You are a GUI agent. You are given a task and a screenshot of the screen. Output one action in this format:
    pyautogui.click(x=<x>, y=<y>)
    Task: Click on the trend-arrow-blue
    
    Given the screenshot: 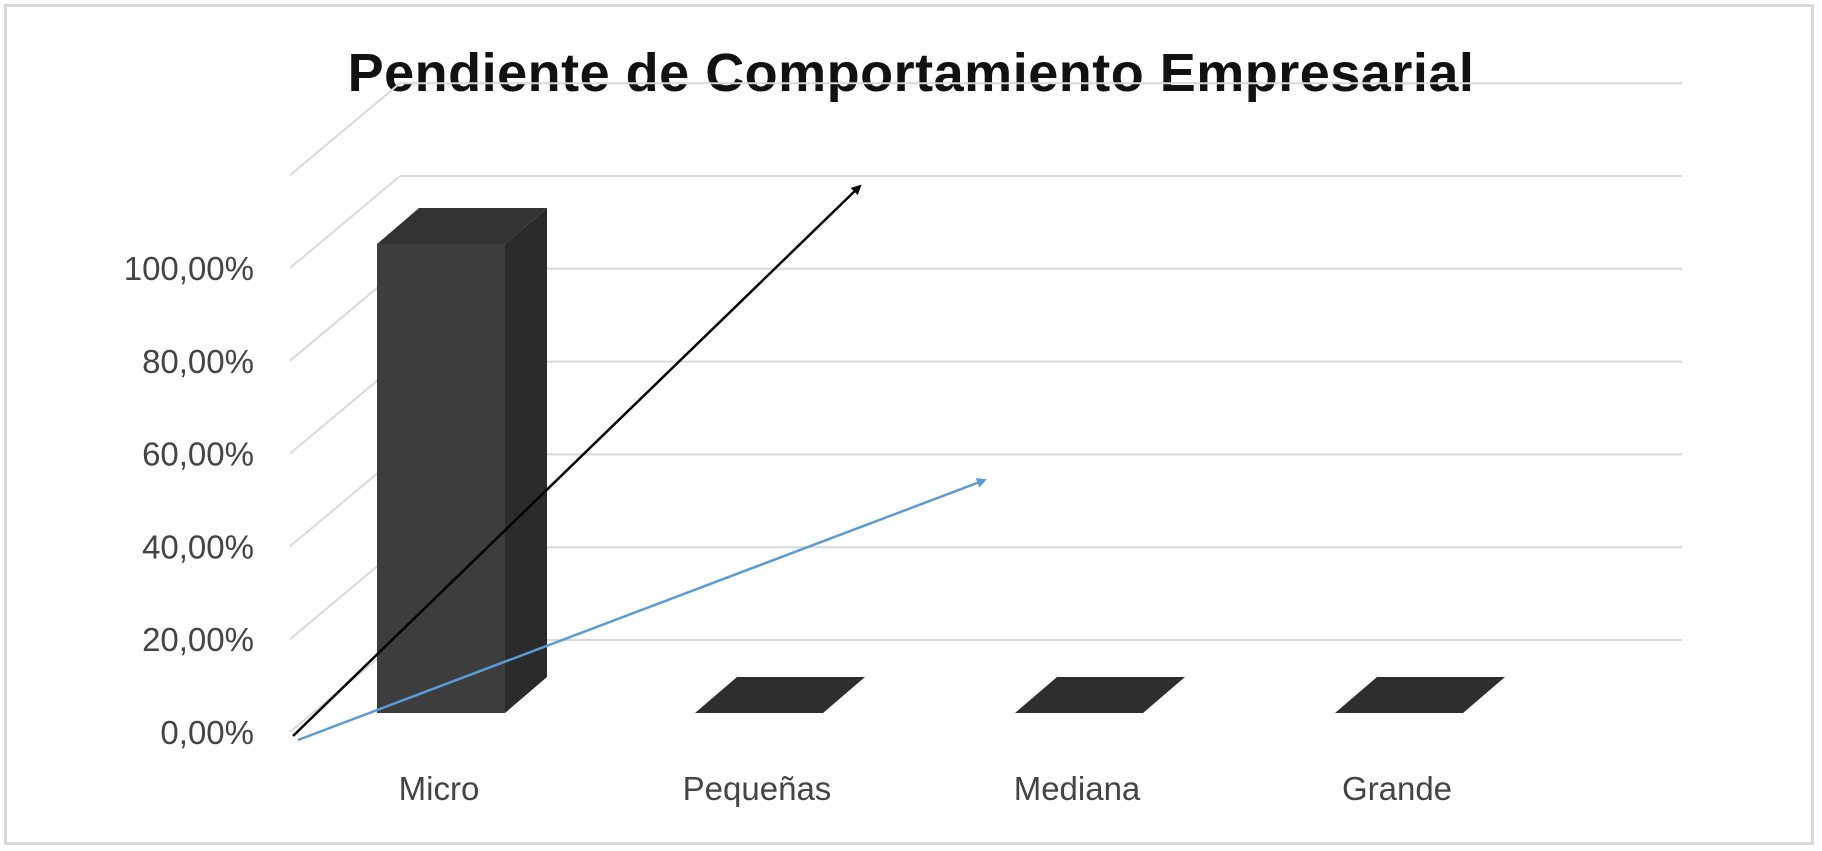 What is the action you would take?
    pyautogui.click(x=642, y=610)
    